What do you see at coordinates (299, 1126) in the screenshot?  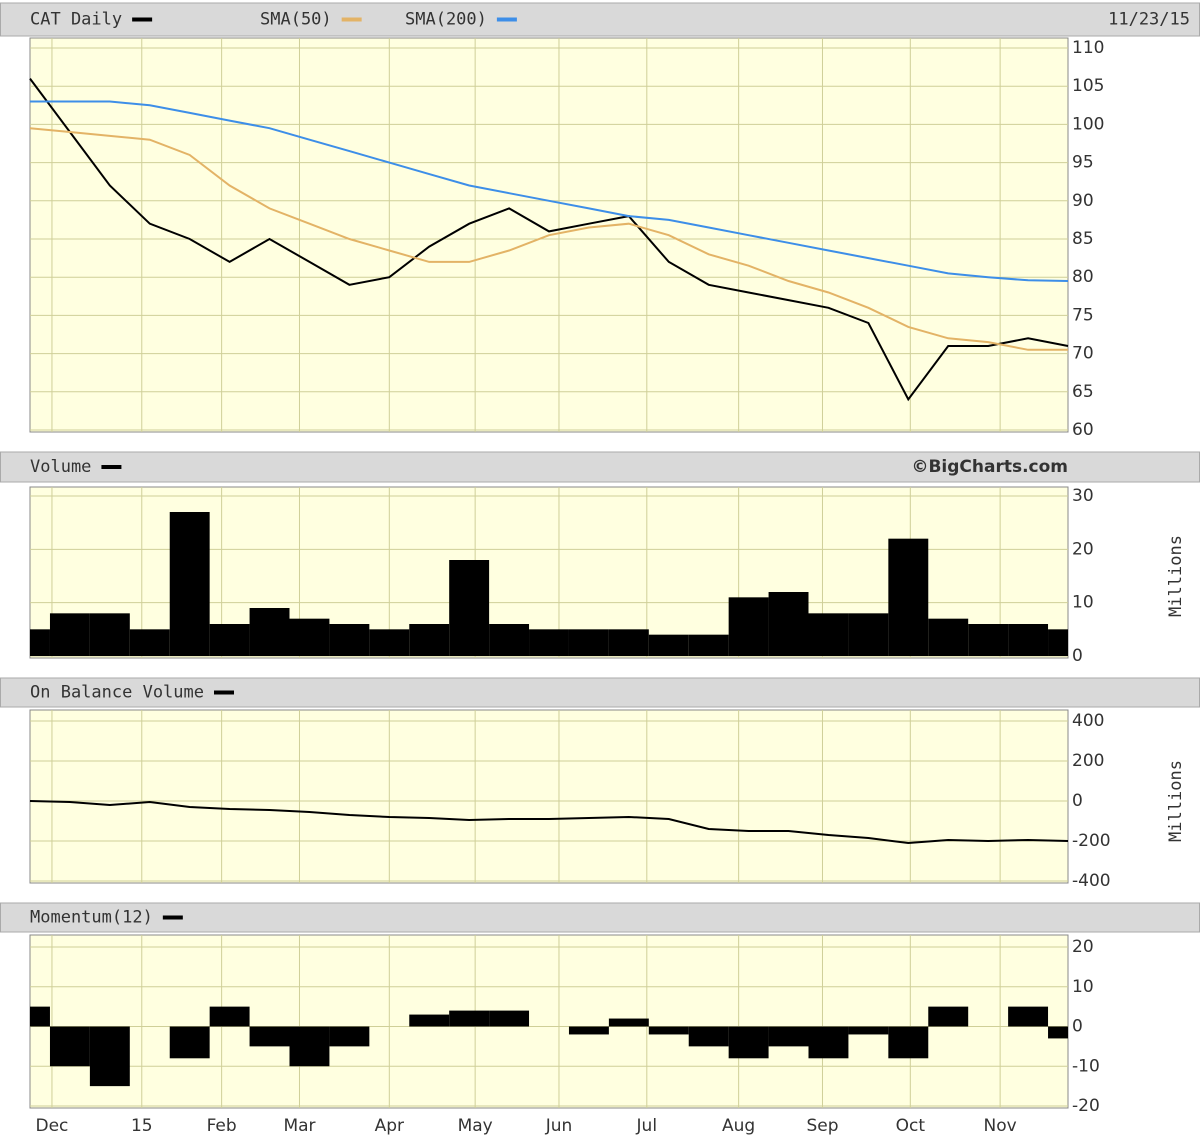 I see `x-tick-label: Mar` at bounding box center [299, 1126].